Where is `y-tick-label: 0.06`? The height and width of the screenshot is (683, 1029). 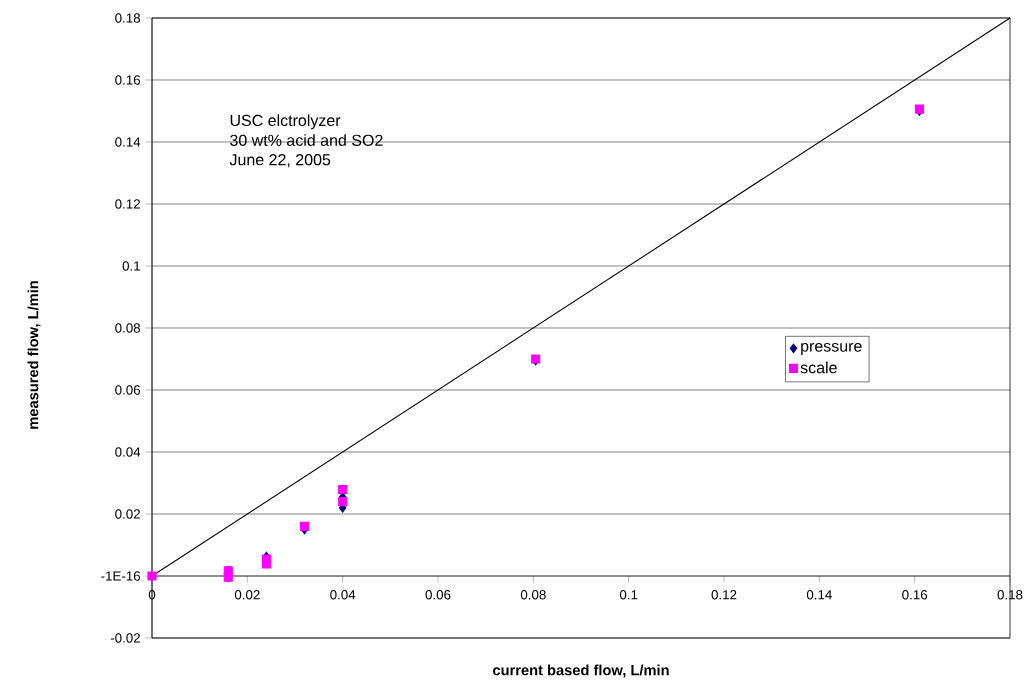
y-tick-label: 0.06 is located at coordinates (128, 390).